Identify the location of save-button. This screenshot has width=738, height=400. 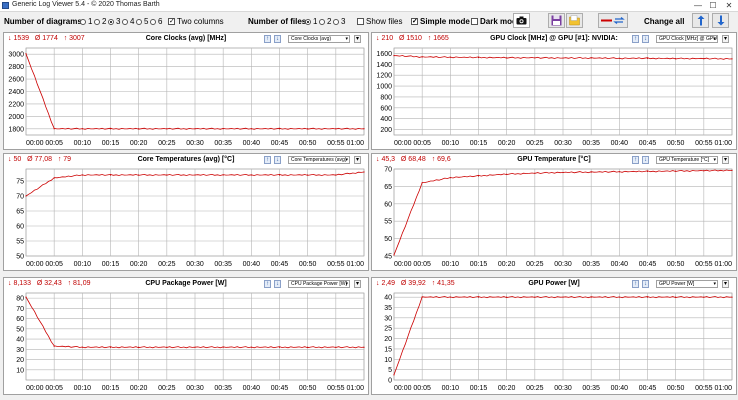
(556, 20).